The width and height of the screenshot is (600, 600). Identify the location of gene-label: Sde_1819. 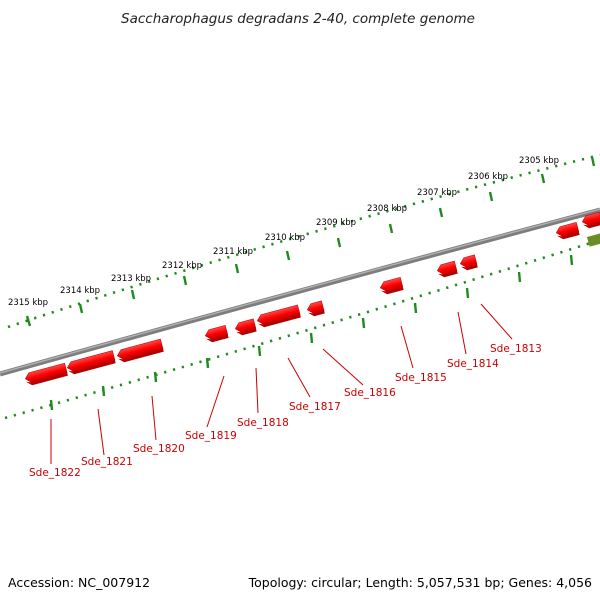
(211, 436).